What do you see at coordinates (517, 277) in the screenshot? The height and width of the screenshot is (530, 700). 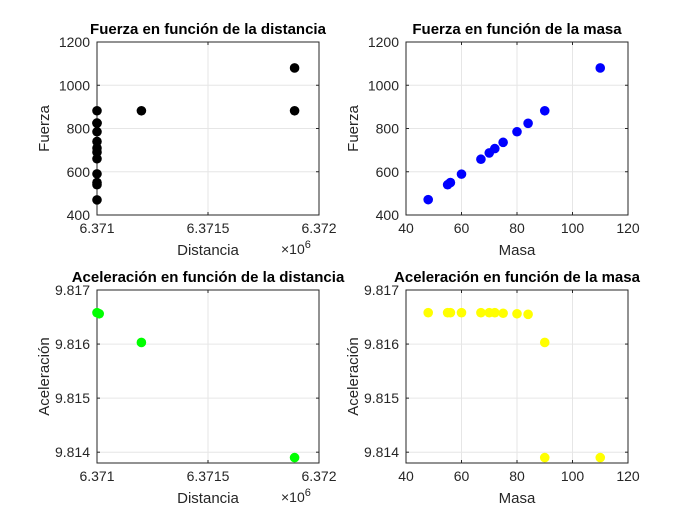 I see `chart-title: Aceleración en función de la masa` at bounding box center [517, 277].